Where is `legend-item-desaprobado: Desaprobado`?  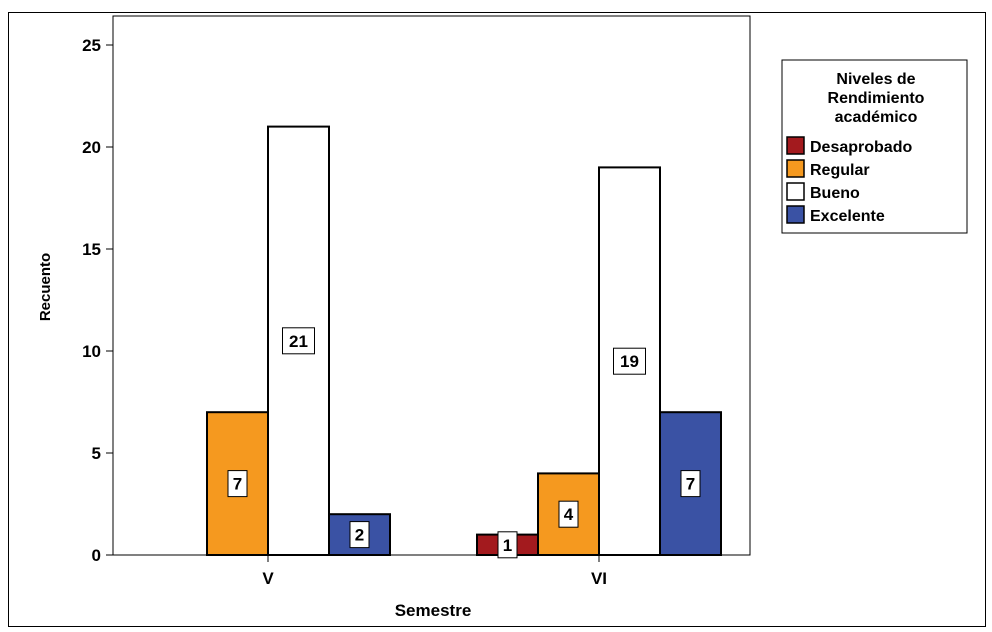
legend-item-desaprobado: Desaprobado is located at coordinates (849, 146).